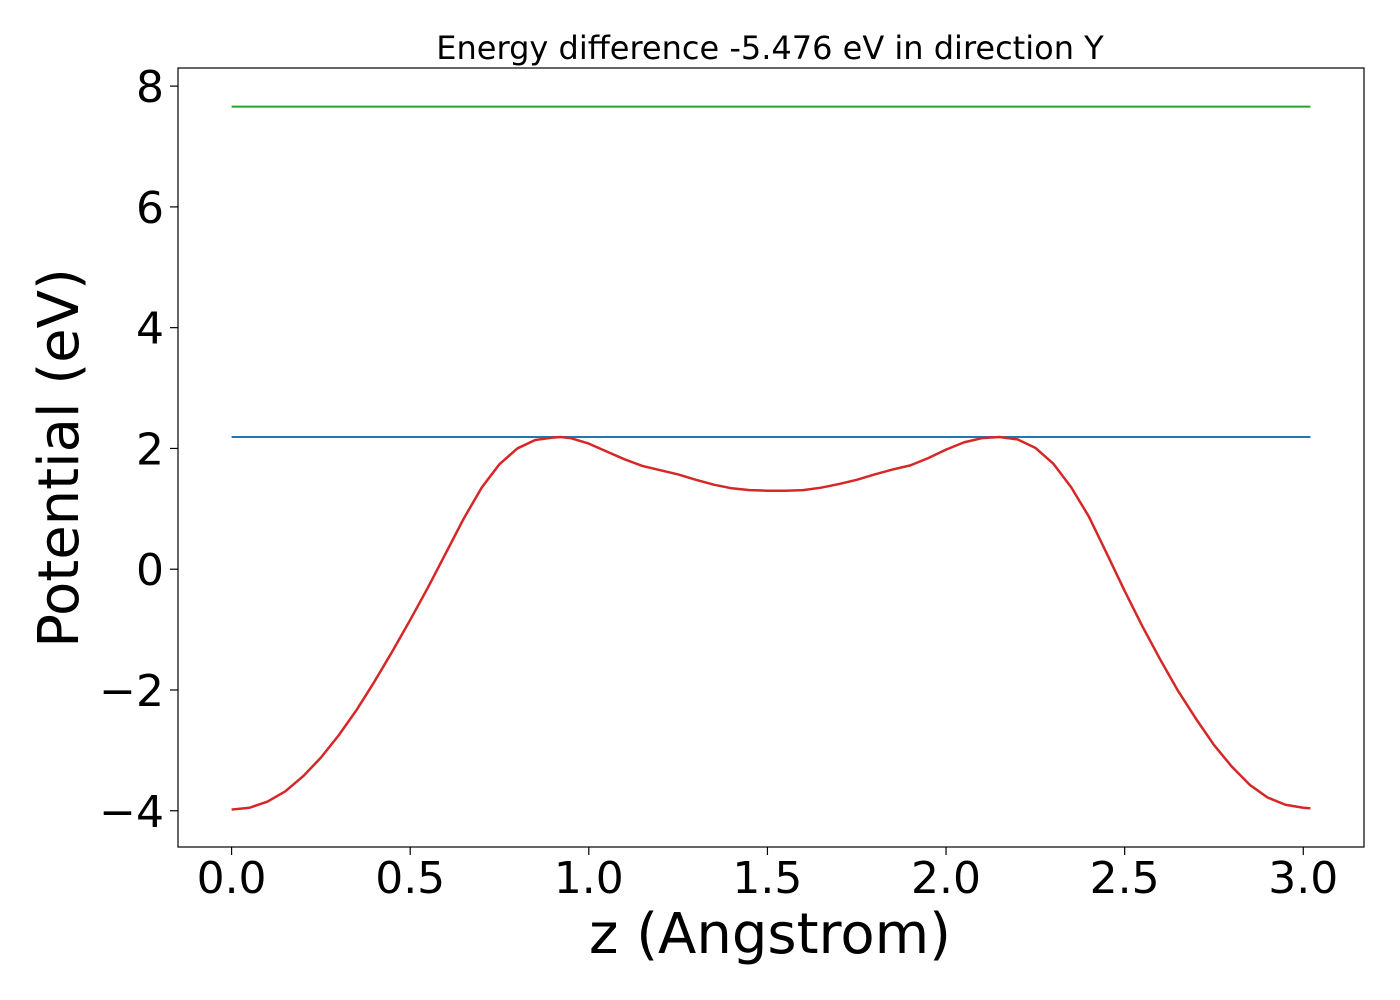  I want to click on y-tick-label: 0, so click(150, 570).